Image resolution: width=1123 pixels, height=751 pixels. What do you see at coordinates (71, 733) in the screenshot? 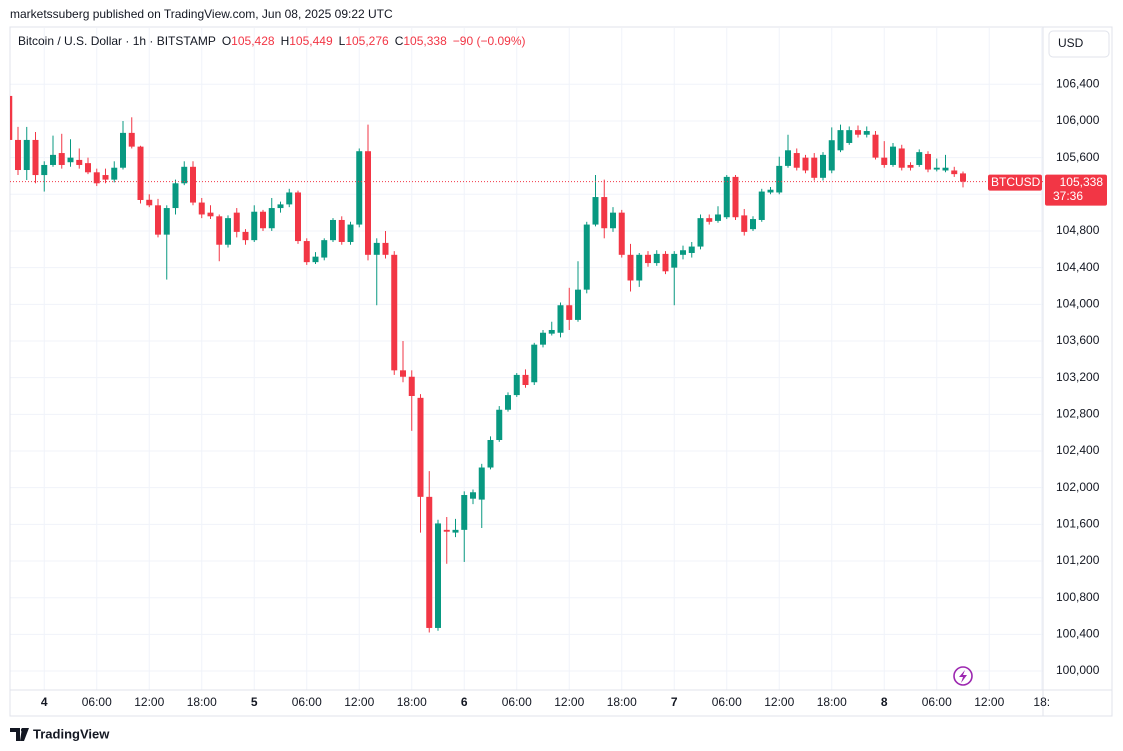
I see `brand-name: TradingView` at bounding box center [71, 733].